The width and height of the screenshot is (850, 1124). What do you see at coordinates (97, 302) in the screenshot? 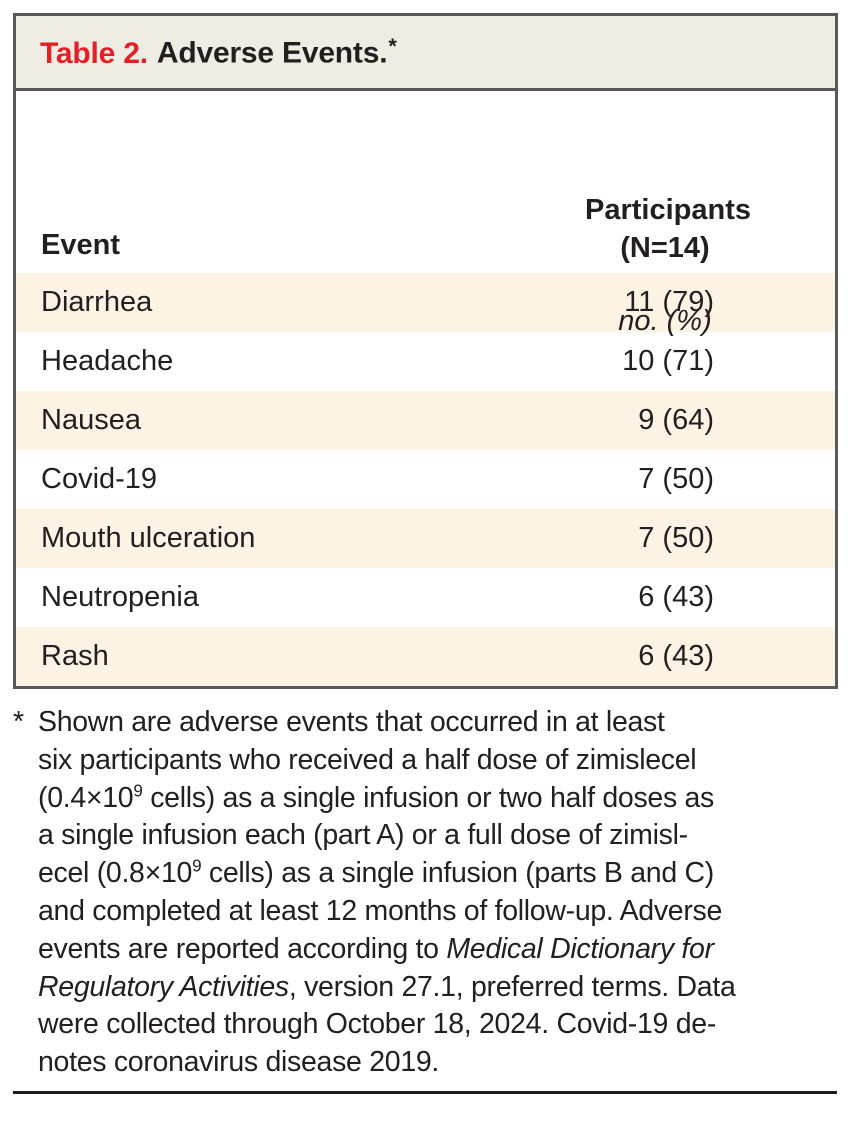
I see `event-cell: Diarrhea` at bounding box center [97, 302].